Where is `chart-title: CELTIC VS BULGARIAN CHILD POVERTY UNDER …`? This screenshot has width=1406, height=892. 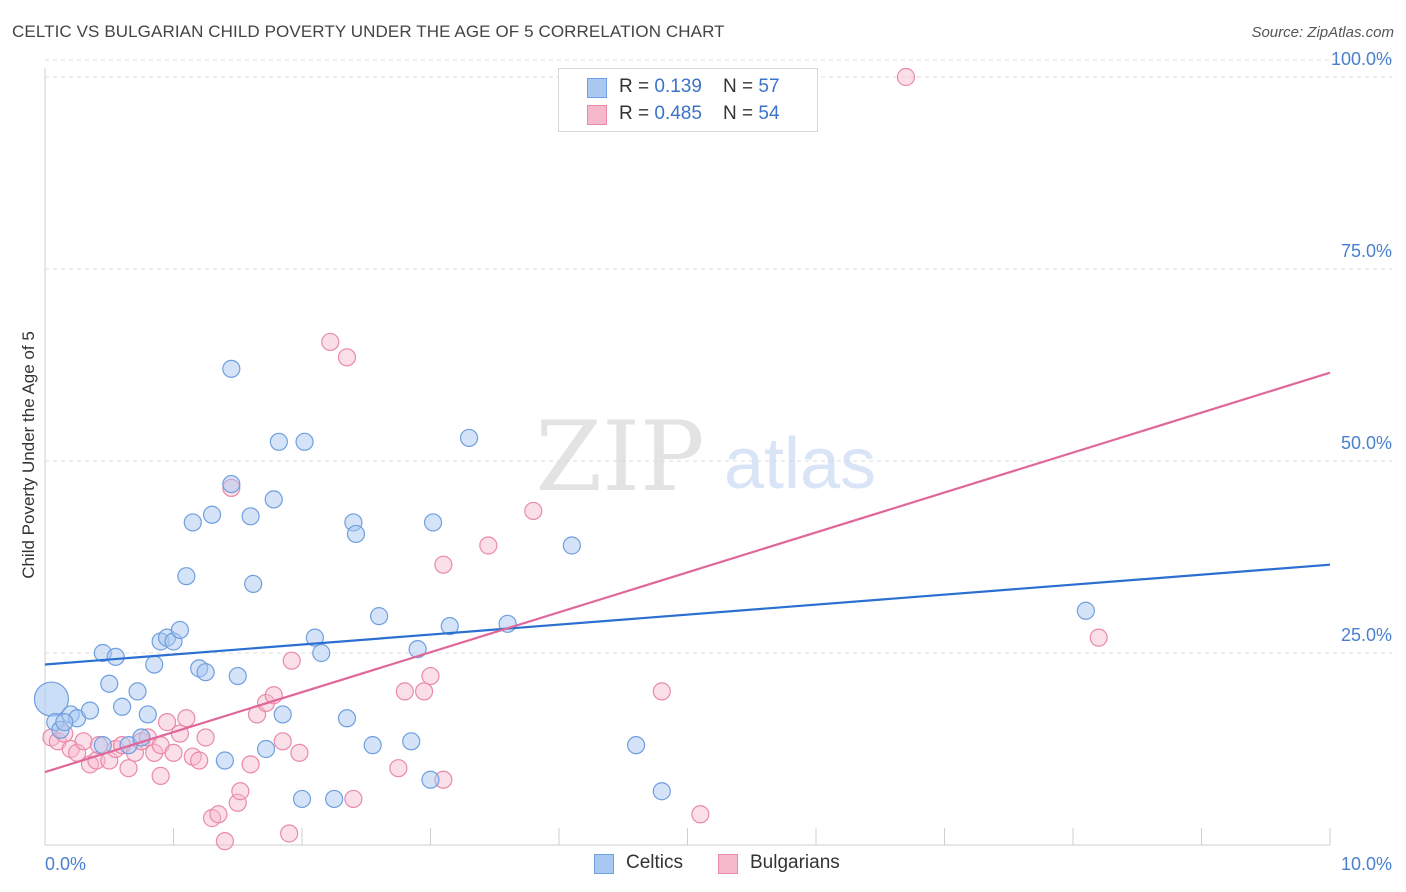 chart-title: CELTIC VS BULGARIAN CHILD POVERTY UNDER … is located at coordinates (368, 31).